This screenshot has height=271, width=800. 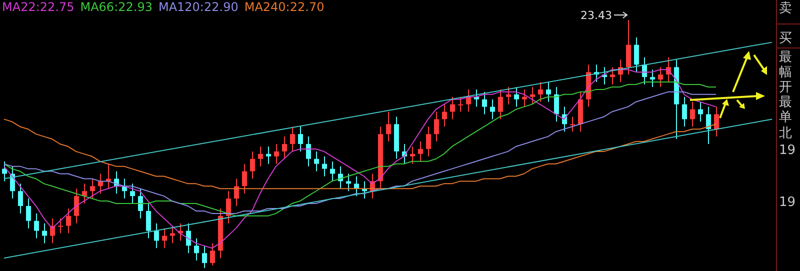 What do you see at coordinates (785, 72) in the screenshot?
I see `text: 幅` at bounding box center [785, 72].